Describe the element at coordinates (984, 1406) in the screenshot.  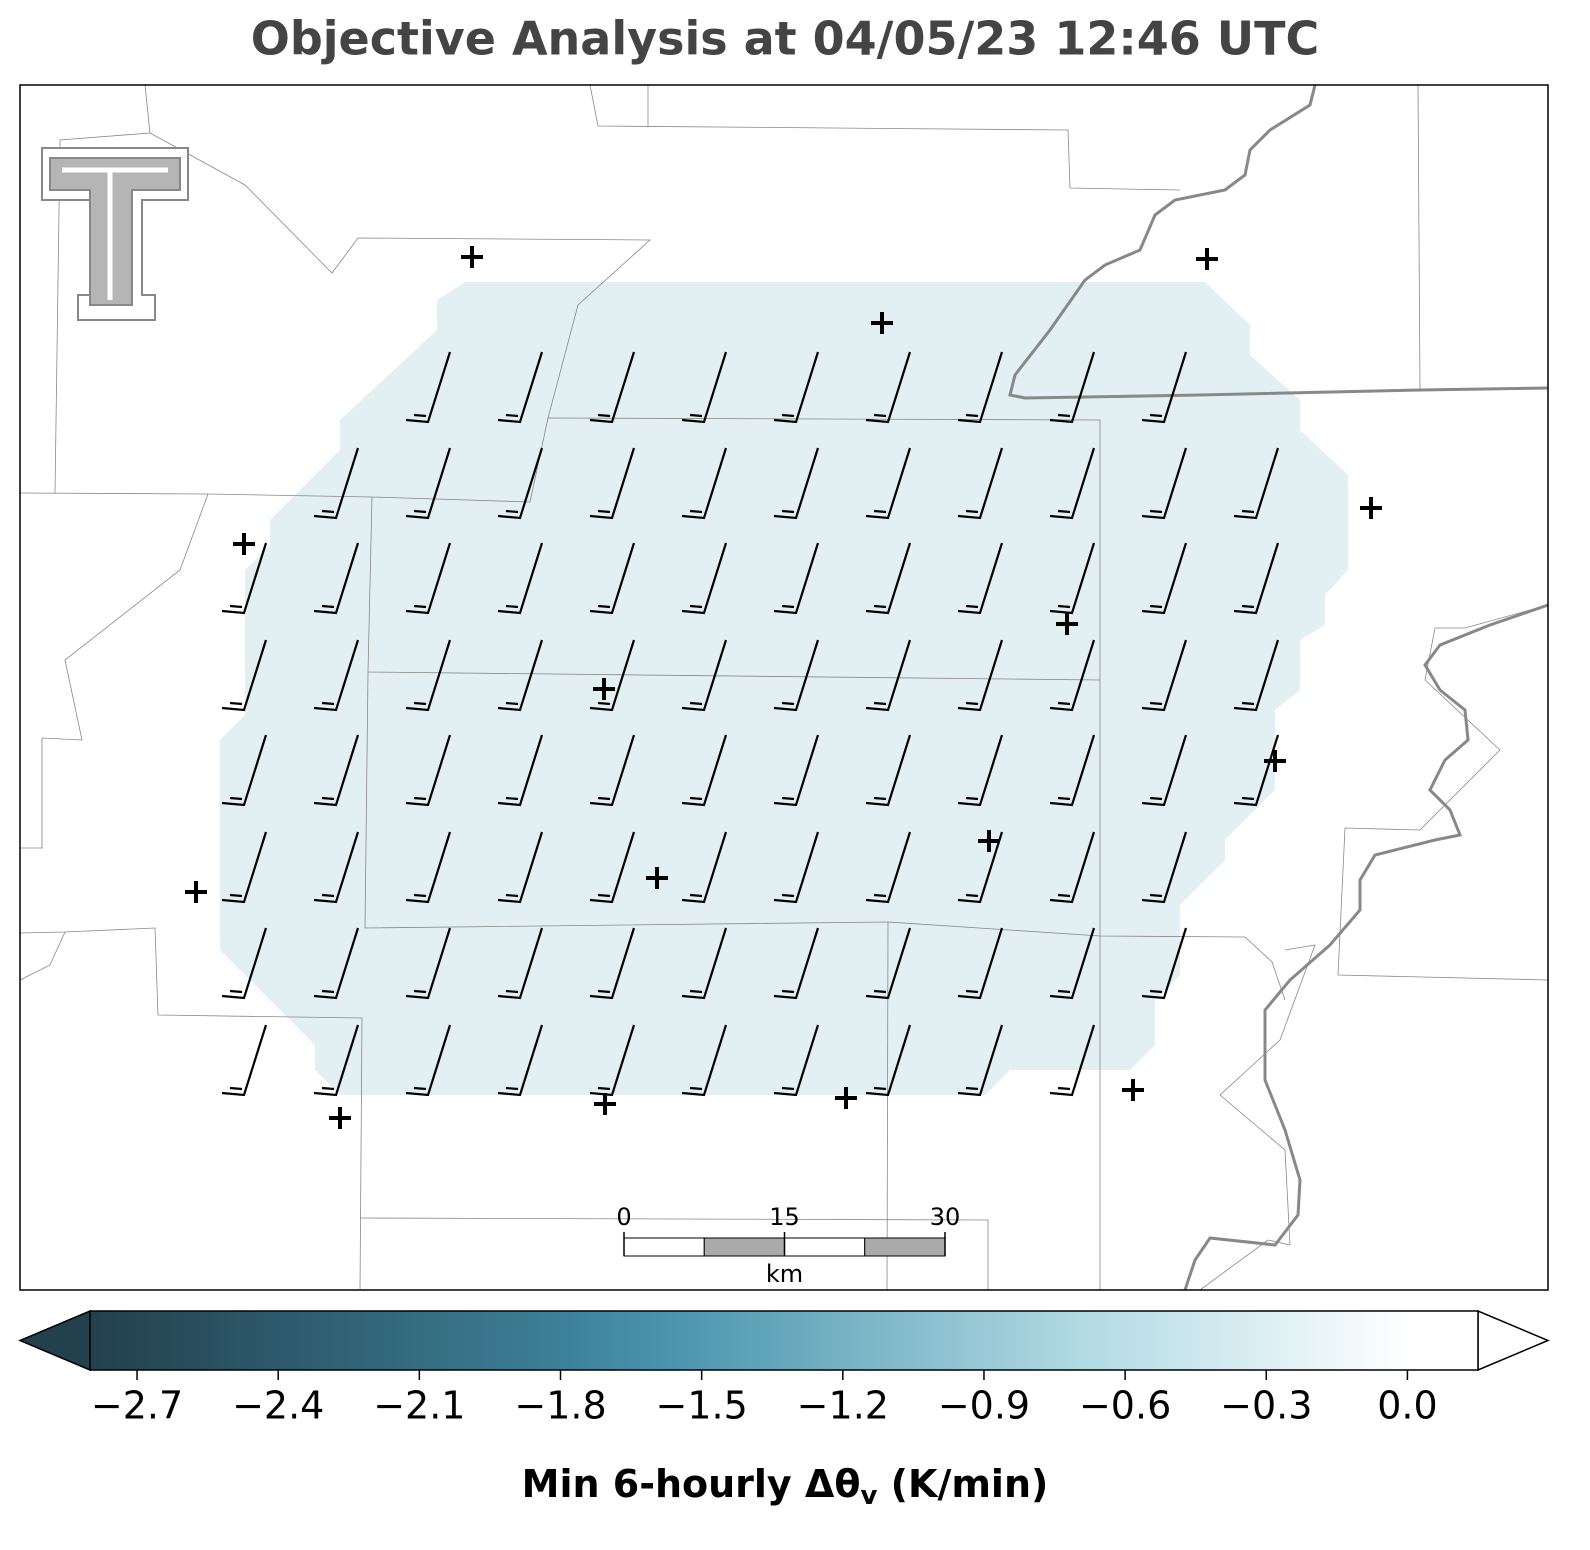
I see `colorbar-tick-label: −0.9` at that location.